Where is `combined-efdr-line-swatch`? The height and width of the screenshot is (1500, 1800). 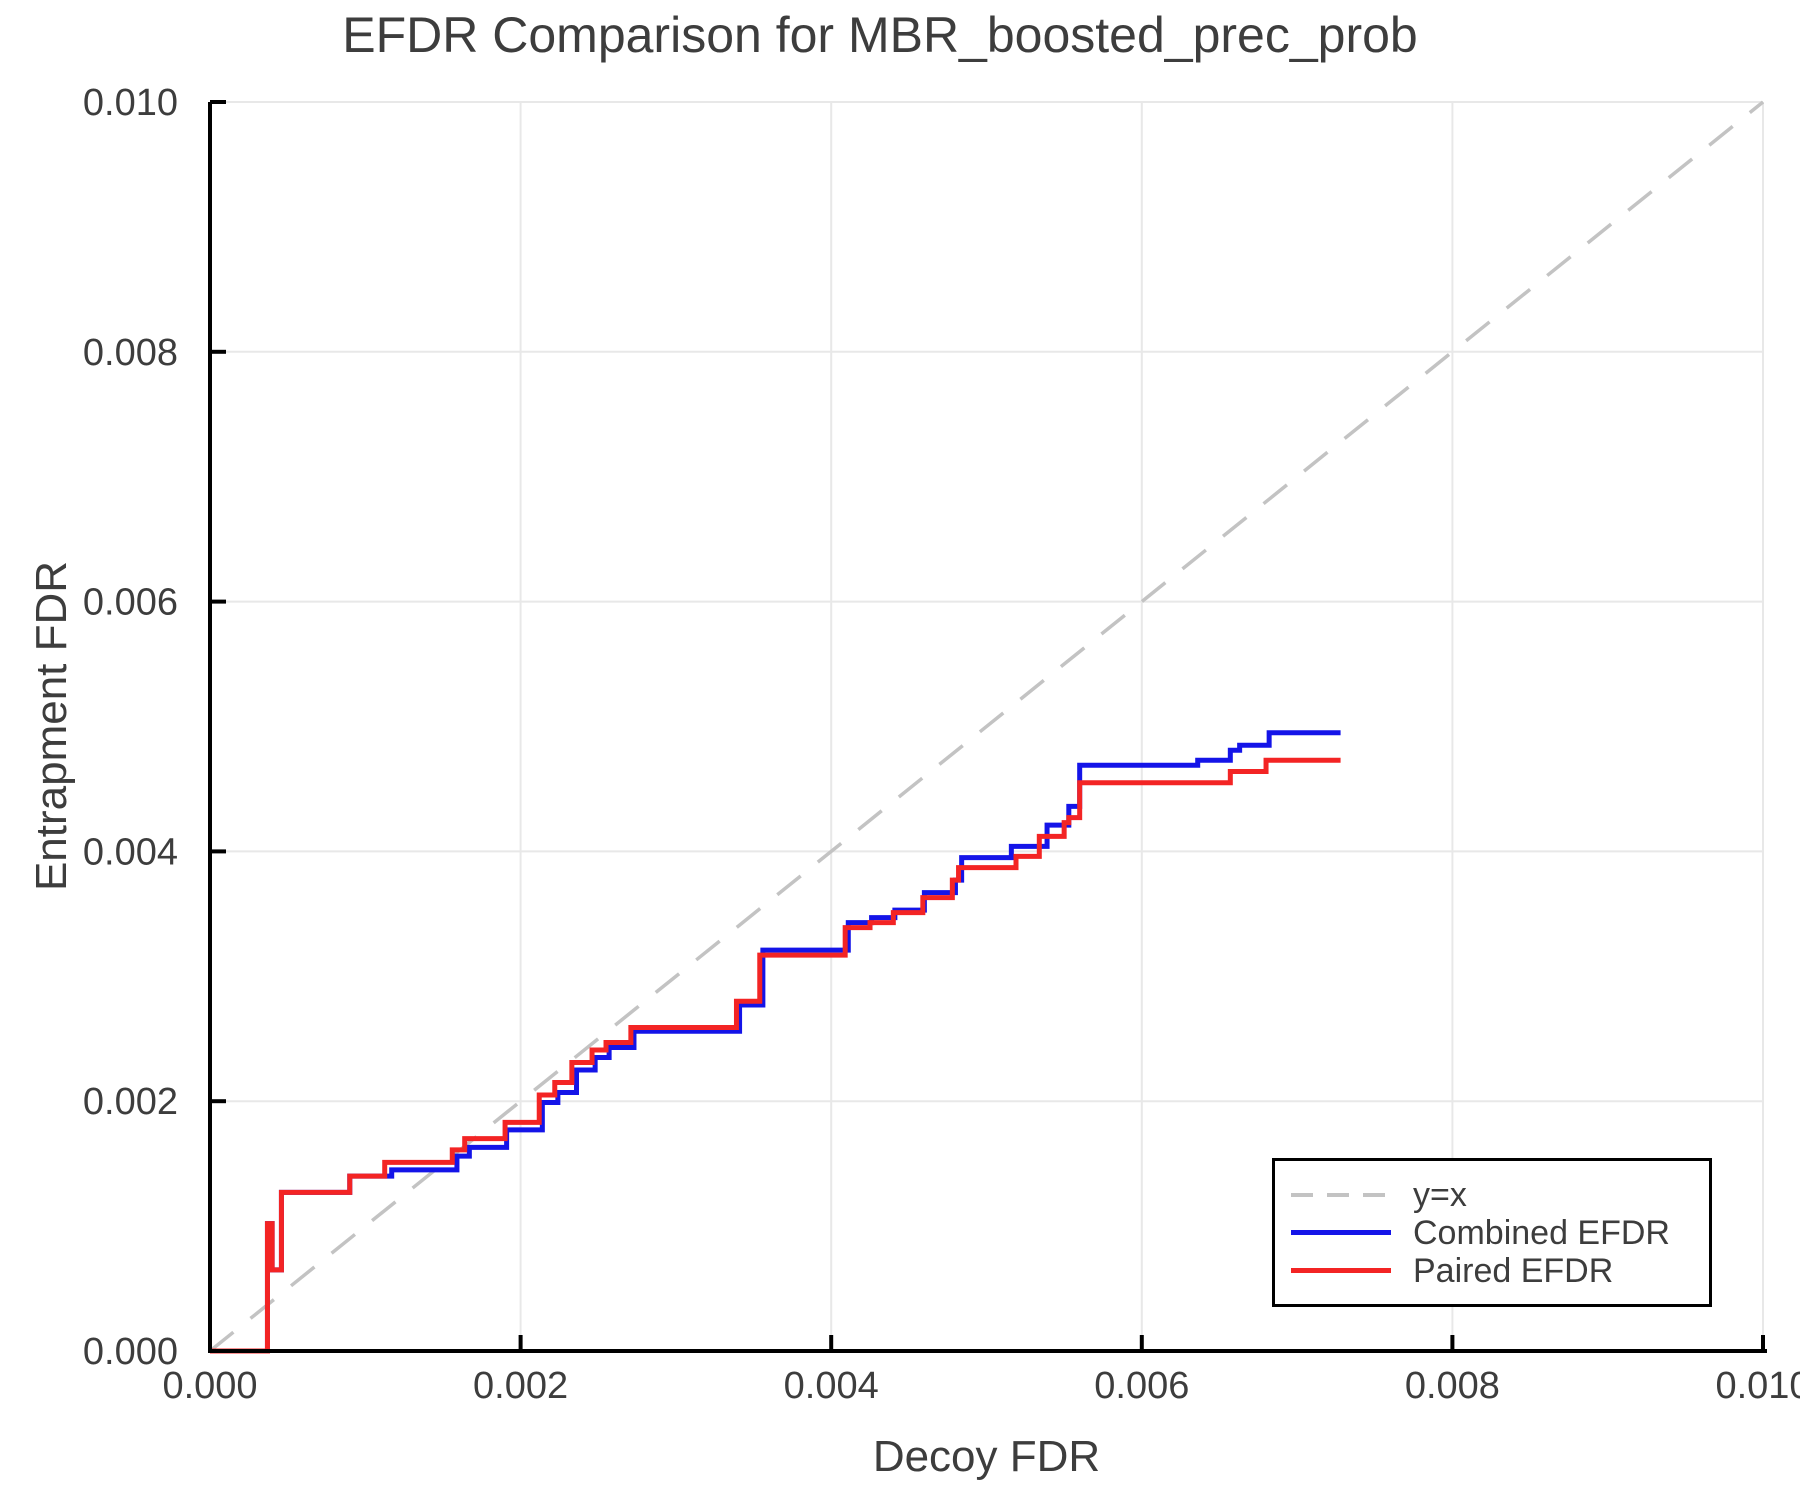
combined-efdr-line-swatch is located at coordinates (1341, 1232).